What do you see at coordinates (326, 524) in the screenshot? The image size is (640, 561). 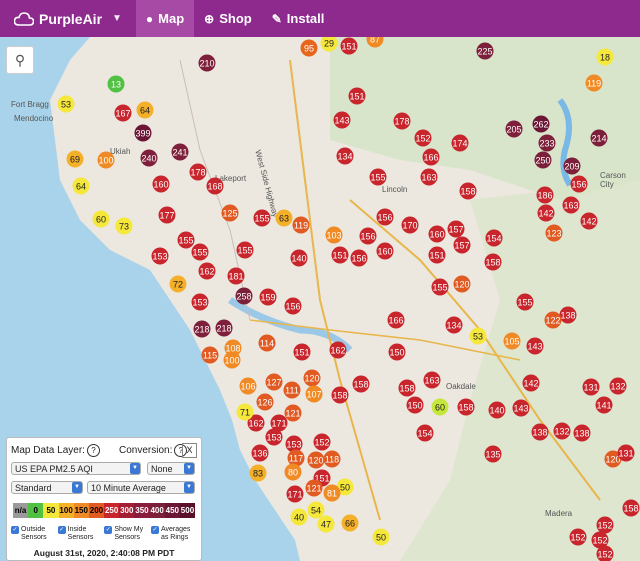 I see `sensor-marker: 47` at bounding box center [326, 524].